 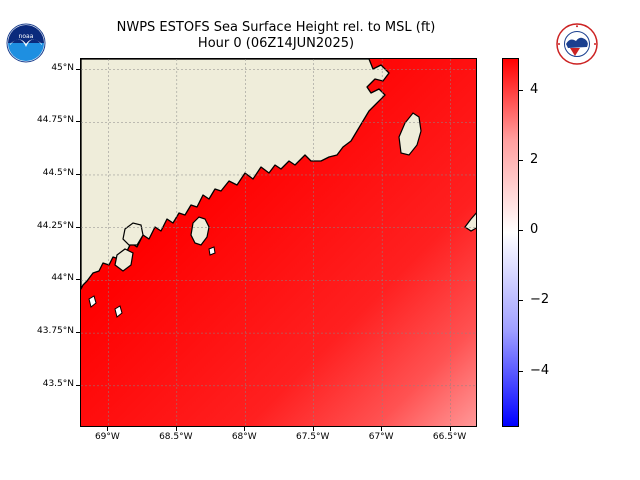 I want to click on colorbar-tick-label: 0, so click(x=534, y=230).